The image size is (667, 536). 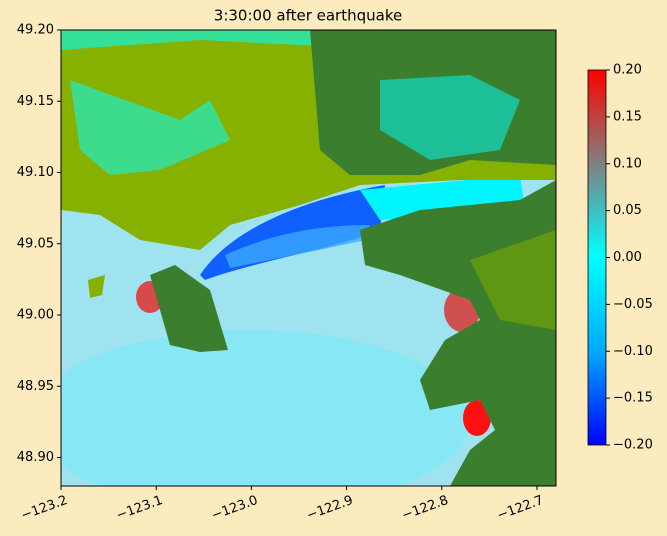 I want to click on colorbar-tick-label: 0.00, so click(x=627, y=257).